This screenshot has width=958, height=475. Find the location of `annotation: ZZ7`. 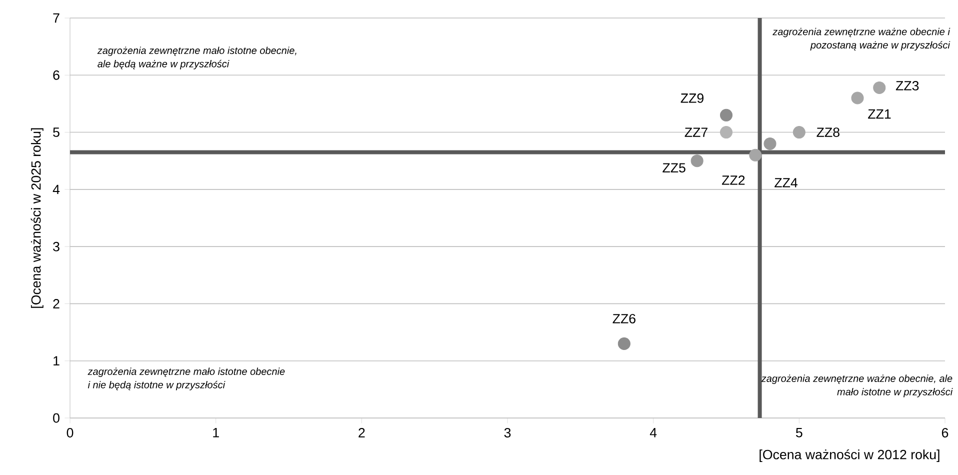

annotation: ZZ7 is located at coordinates (696, 132).